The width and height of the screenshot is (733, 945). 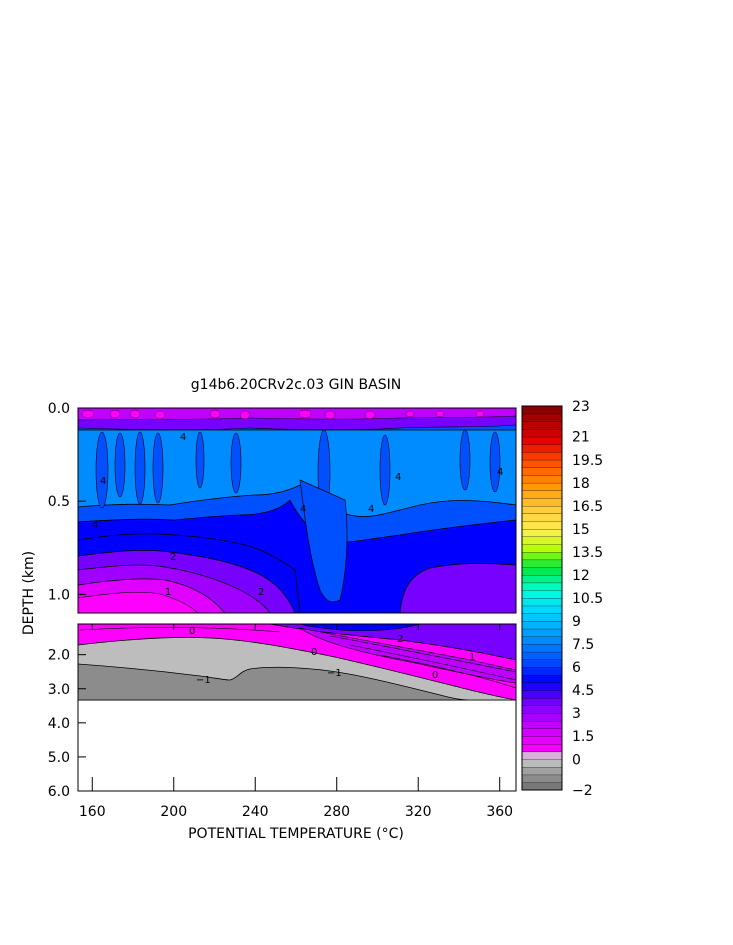 I want to click on y-axis-lower: 2.0 3.0 4.0 5.0 6.0, so click(x=67, y=724).